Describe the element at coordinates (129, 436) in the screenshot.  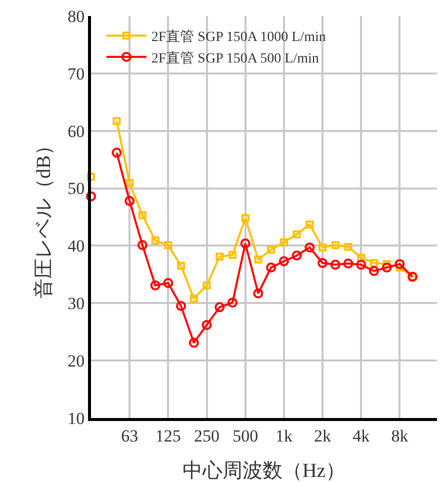
I see `x-tick-label: 63` at that location.